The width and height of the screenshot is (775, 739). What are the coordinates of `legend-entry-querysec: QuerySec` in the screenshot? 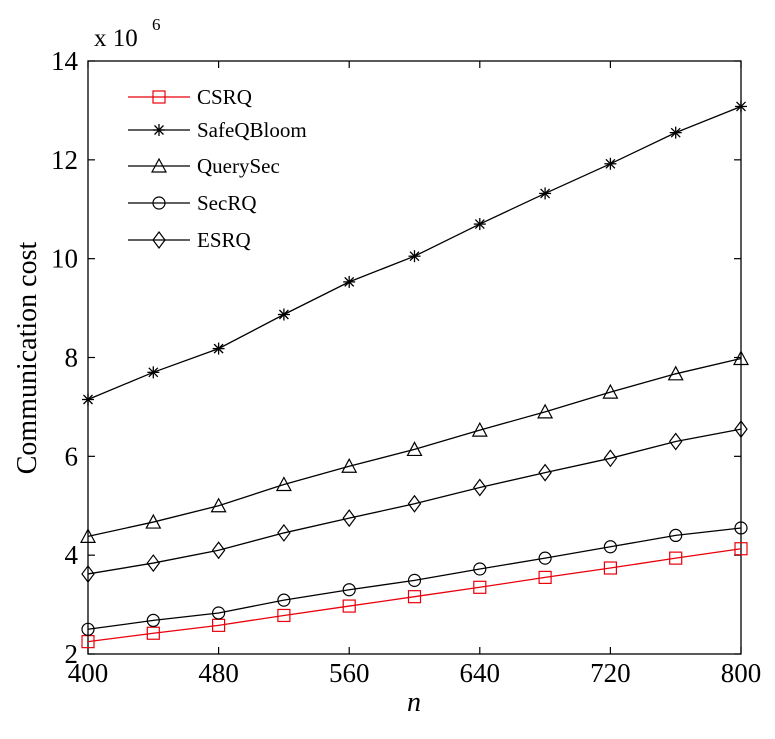 It's located at (204, 166).